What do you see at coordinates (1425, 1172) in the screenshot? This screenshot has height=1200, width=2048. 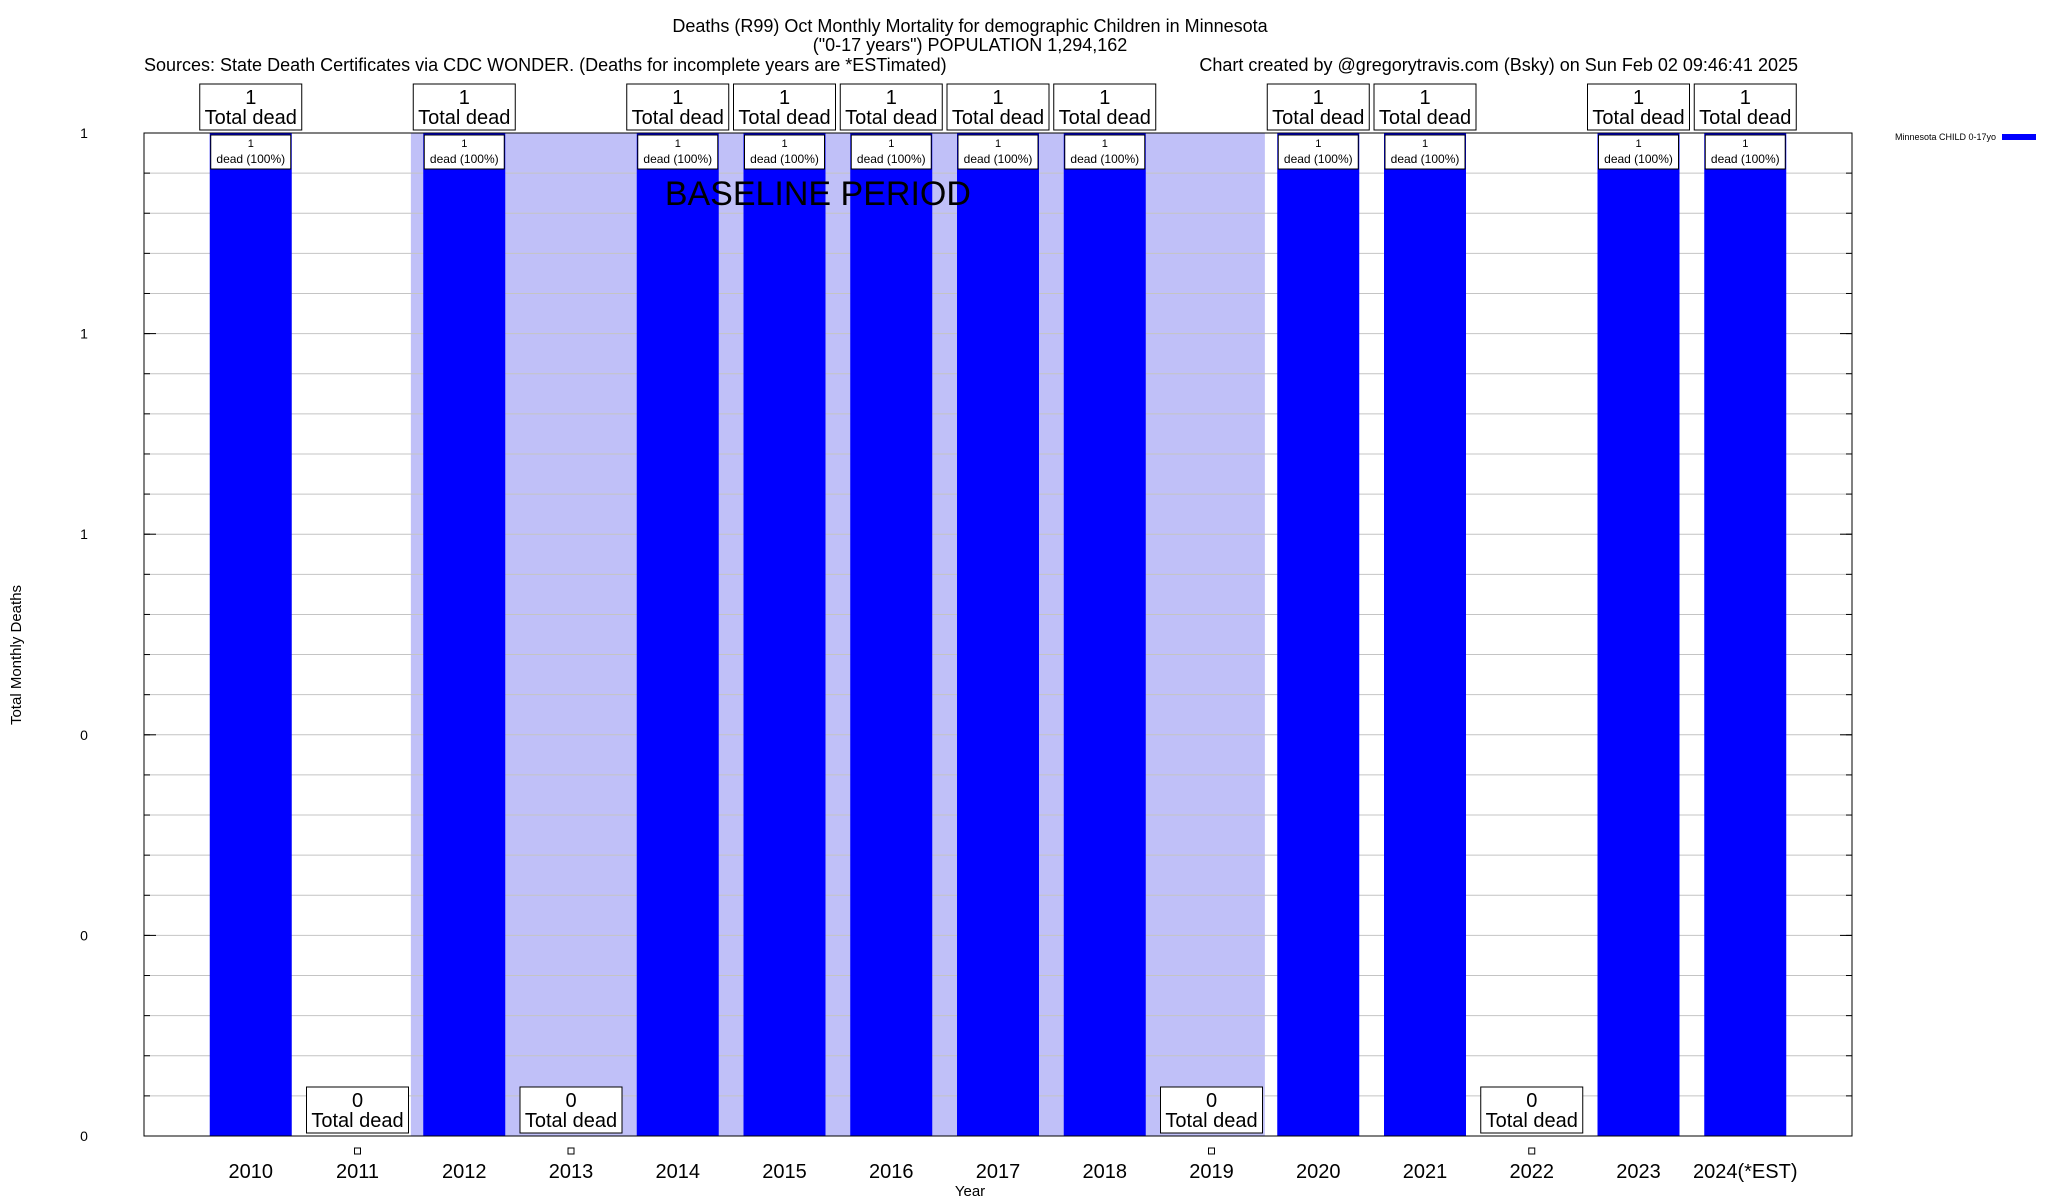 I see `x-tick-label: 2021` at bounding box center [1425, 1172].